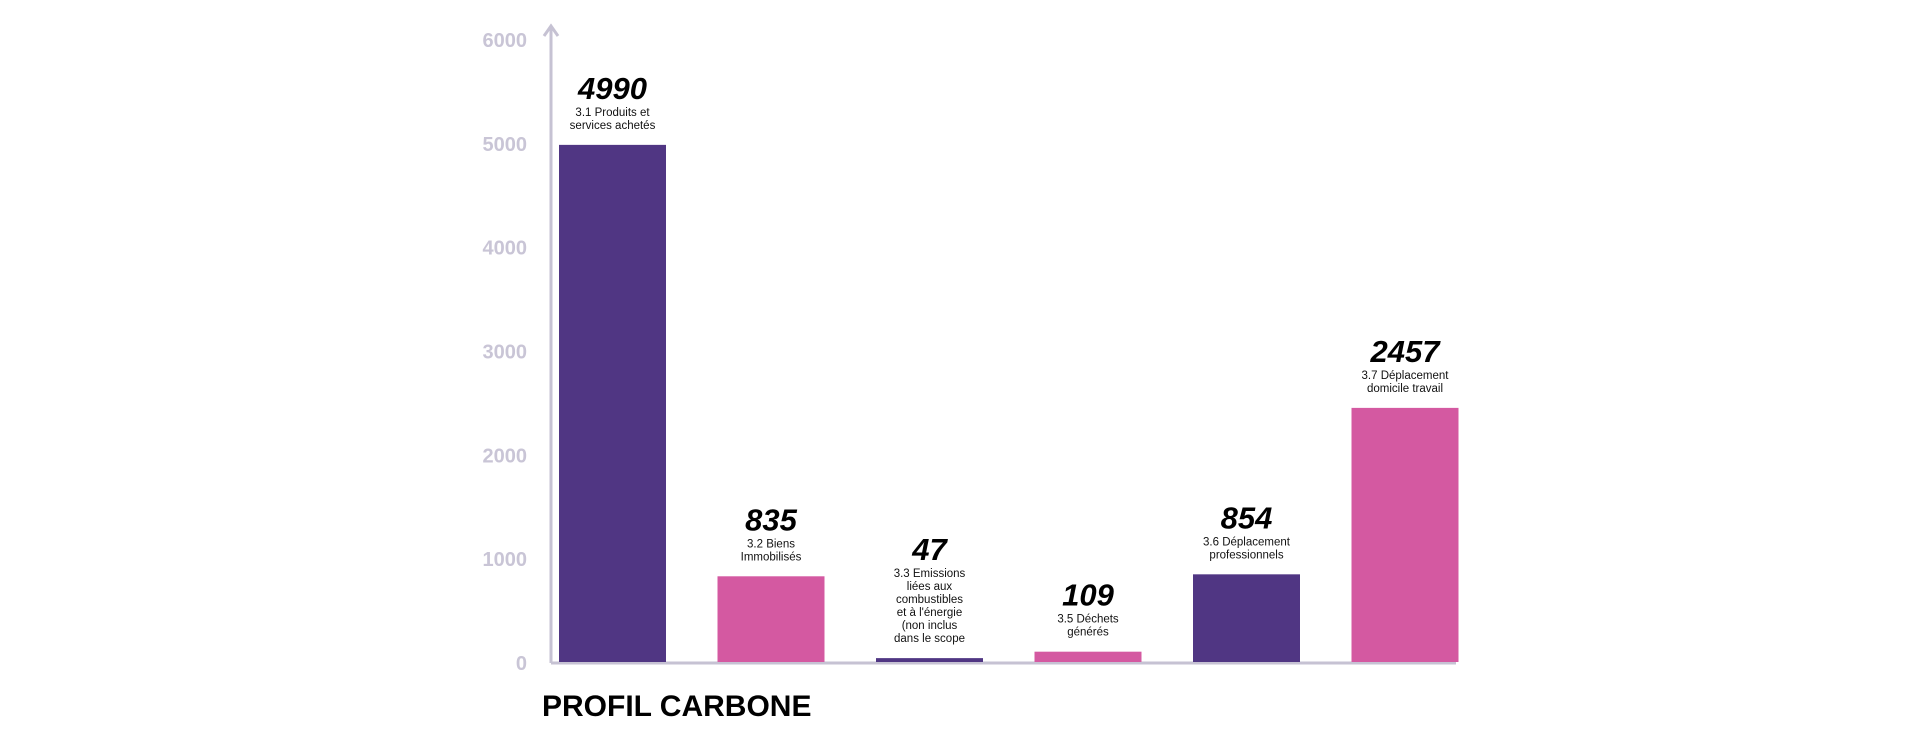 The image size is (1920, 750). What do you see at coordinates (676, 706) in the screenshot?
I see `chart-title: PROFIL CARBONE` at bounding box center [676, 706].